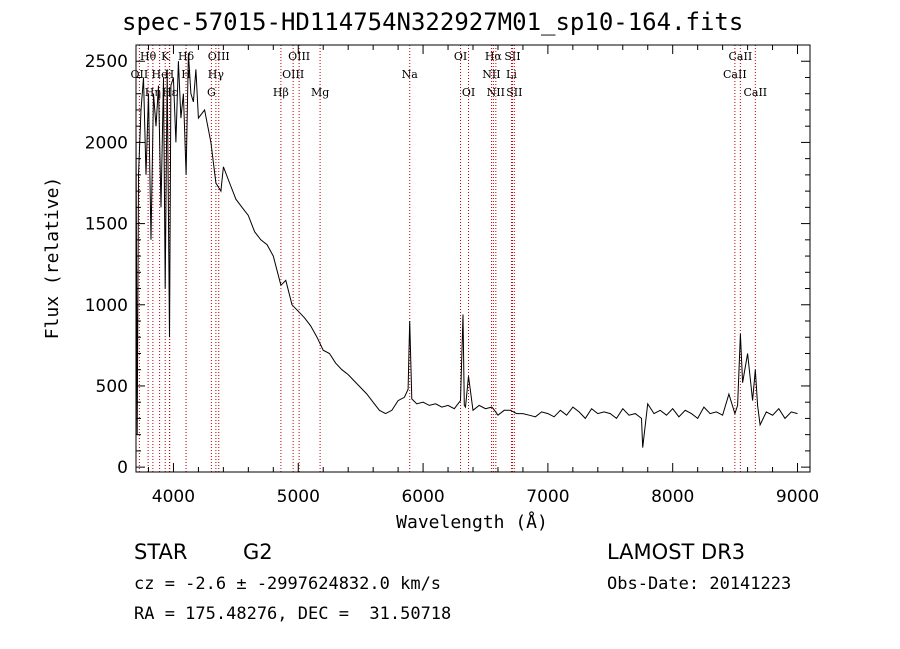 This screenshot has width=900, height=649. Describe the element at coordinates (281, 92) in the screenshot. I see `marker-label-12: Hβ` at that location.